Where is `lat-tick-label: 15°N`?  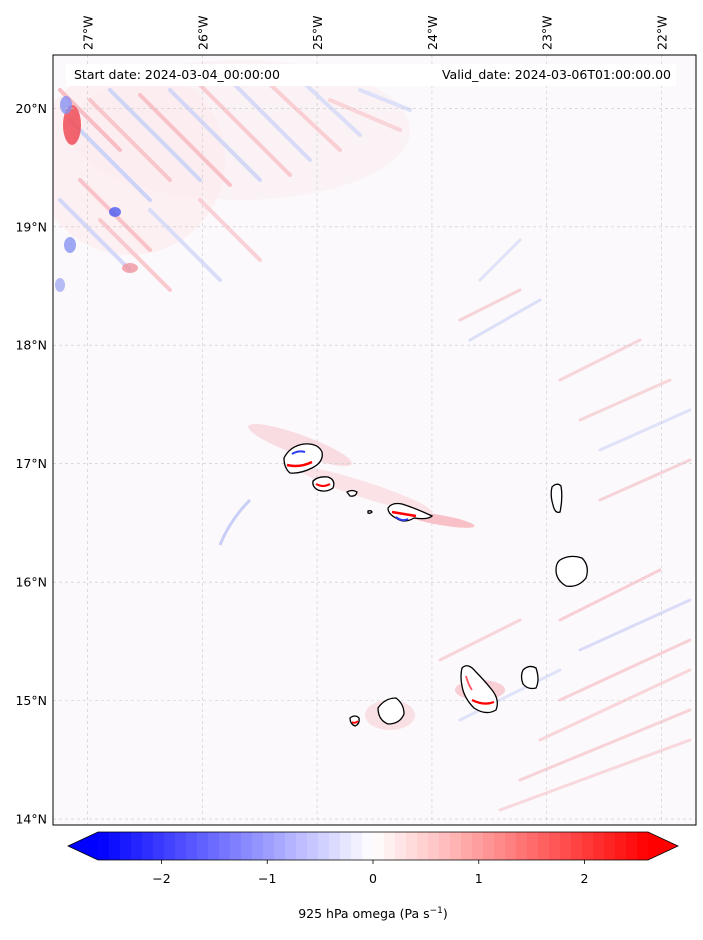
lat-tick-label: 15°N is located at coordinates (31, 700).